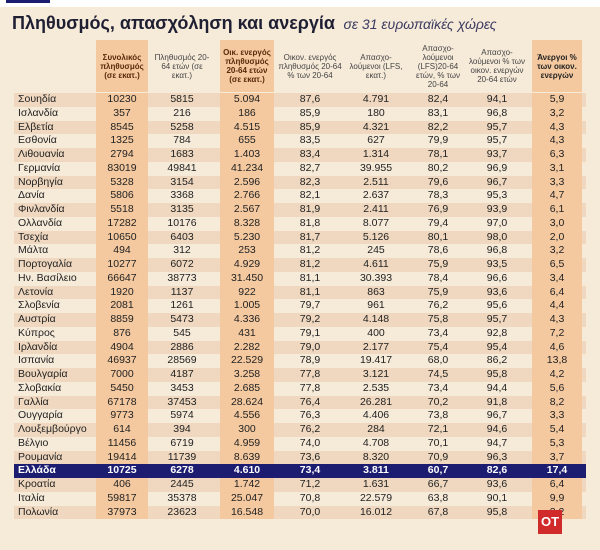 This screenshot has width=600, height=550. Describe the element at coordinates (122, 155) in the screenshot. I see `table-cell: 2794` at that location.